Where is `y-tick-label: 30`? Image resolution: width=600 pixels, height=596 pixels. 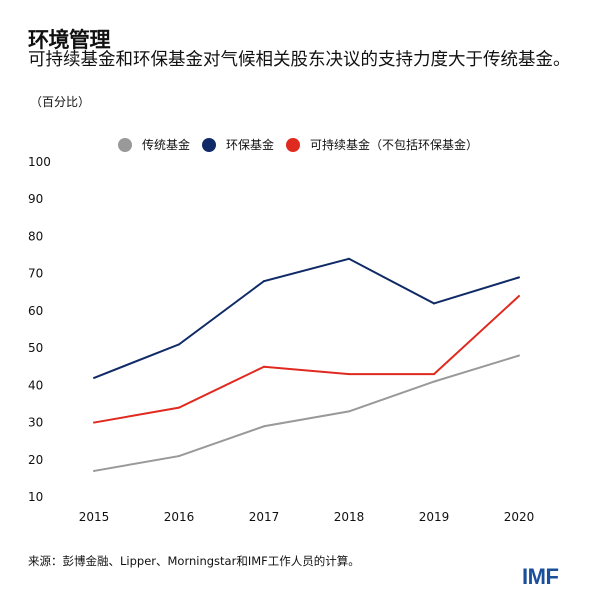
y-tick-label: 30 is located at coordinates (35, 423).